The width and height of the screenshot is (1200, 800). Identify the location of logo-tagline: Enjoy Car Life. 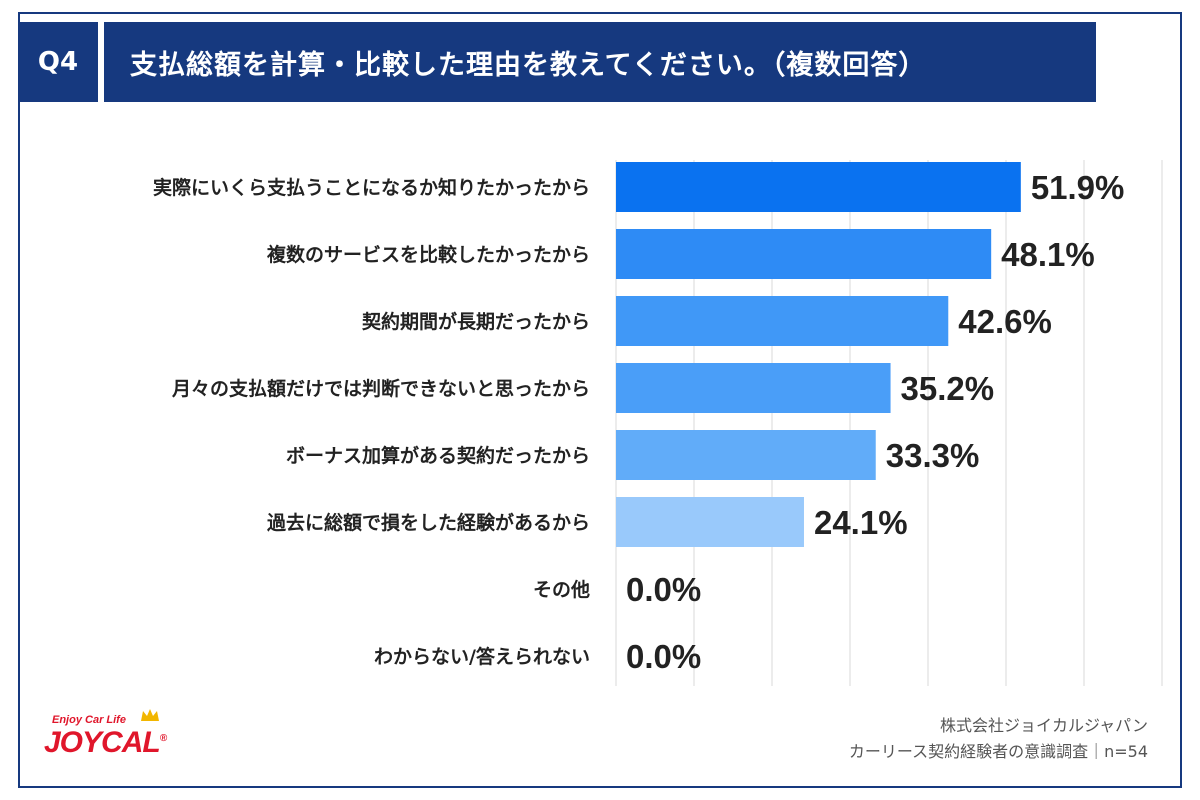
(89, 720).